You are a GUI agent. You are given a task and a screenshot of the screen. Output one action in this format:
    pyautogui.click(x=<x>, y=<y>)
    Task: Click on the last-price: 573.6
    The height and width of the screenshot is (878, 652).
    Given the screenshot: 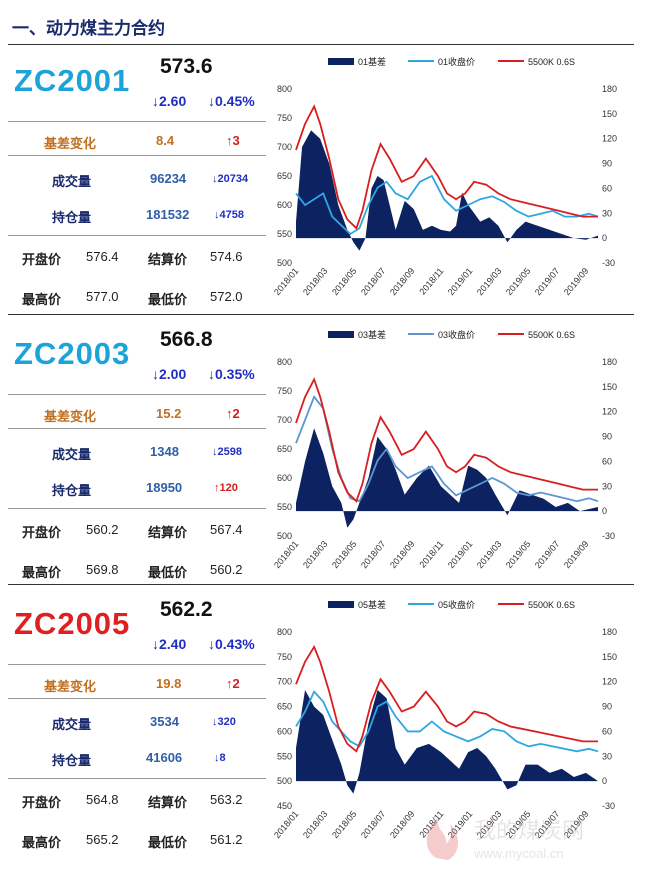 What is the action you would take?
    pyautogui.click(x=186, y=66)
    